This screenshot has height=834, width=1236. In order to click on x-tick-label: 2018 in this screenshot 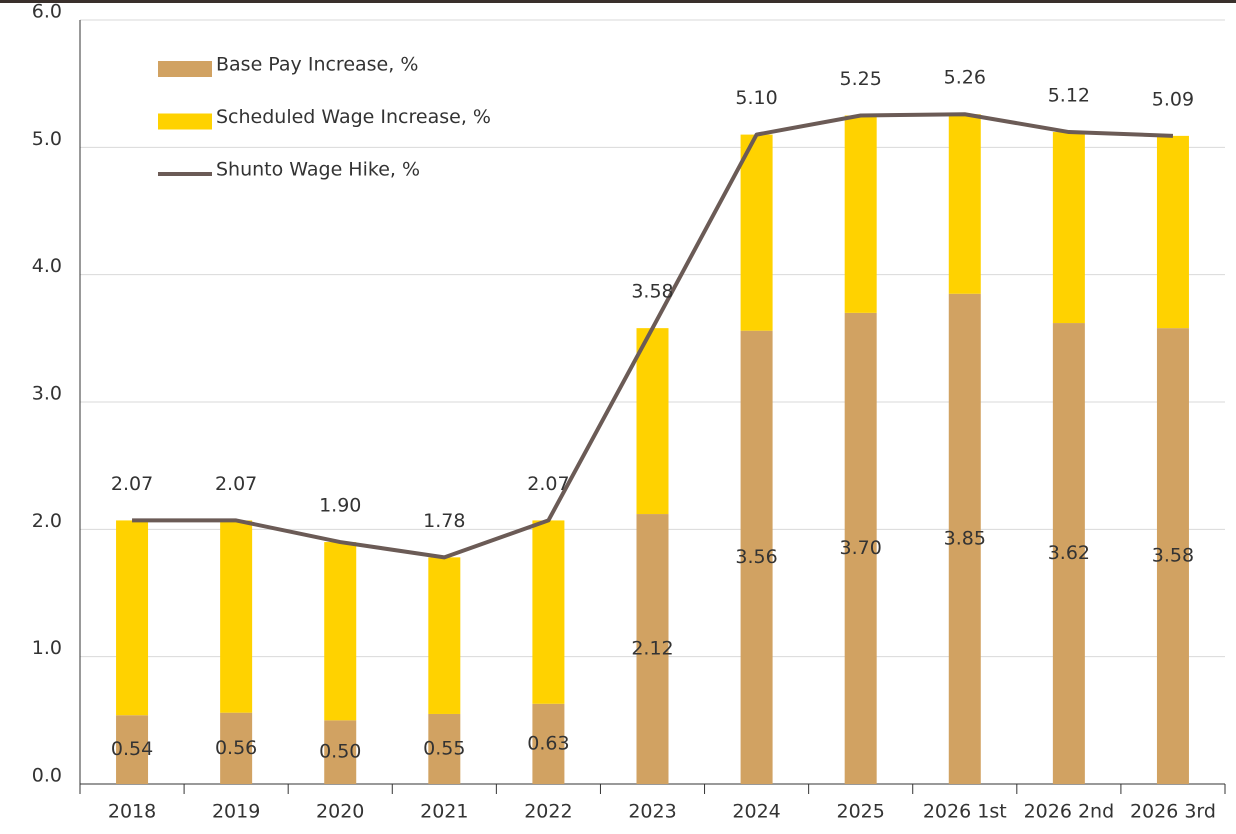, I will do `click(132, 812)`.